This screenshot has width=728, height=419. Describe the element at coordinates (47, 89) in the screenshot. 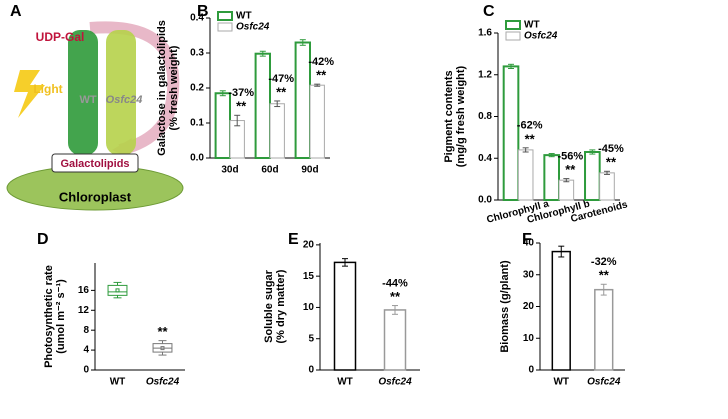

I see `light-label: Light` at that location.